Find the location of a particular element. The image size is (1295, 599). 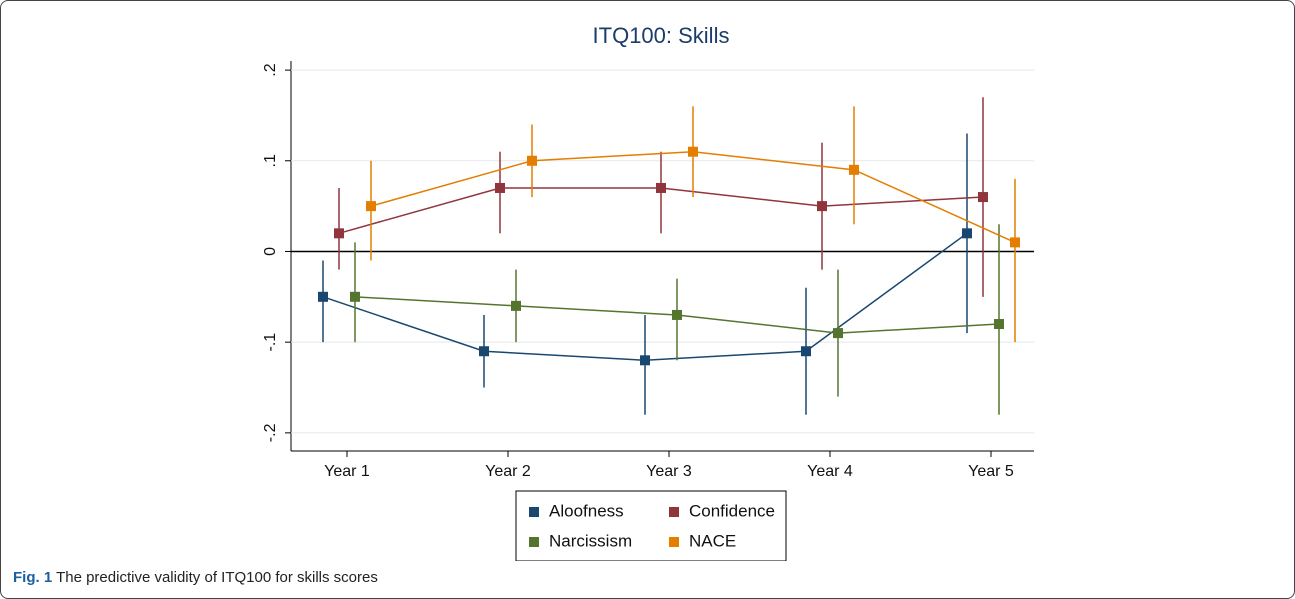

legend-label: Confidence is located at coordinates (732, 510).